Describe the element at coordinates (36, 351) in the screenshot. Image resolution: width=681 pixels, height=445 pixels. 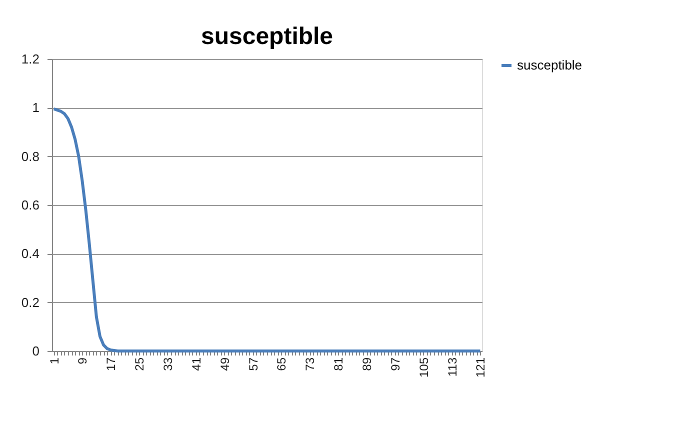
I see `y-tick-label: 0` at that location.